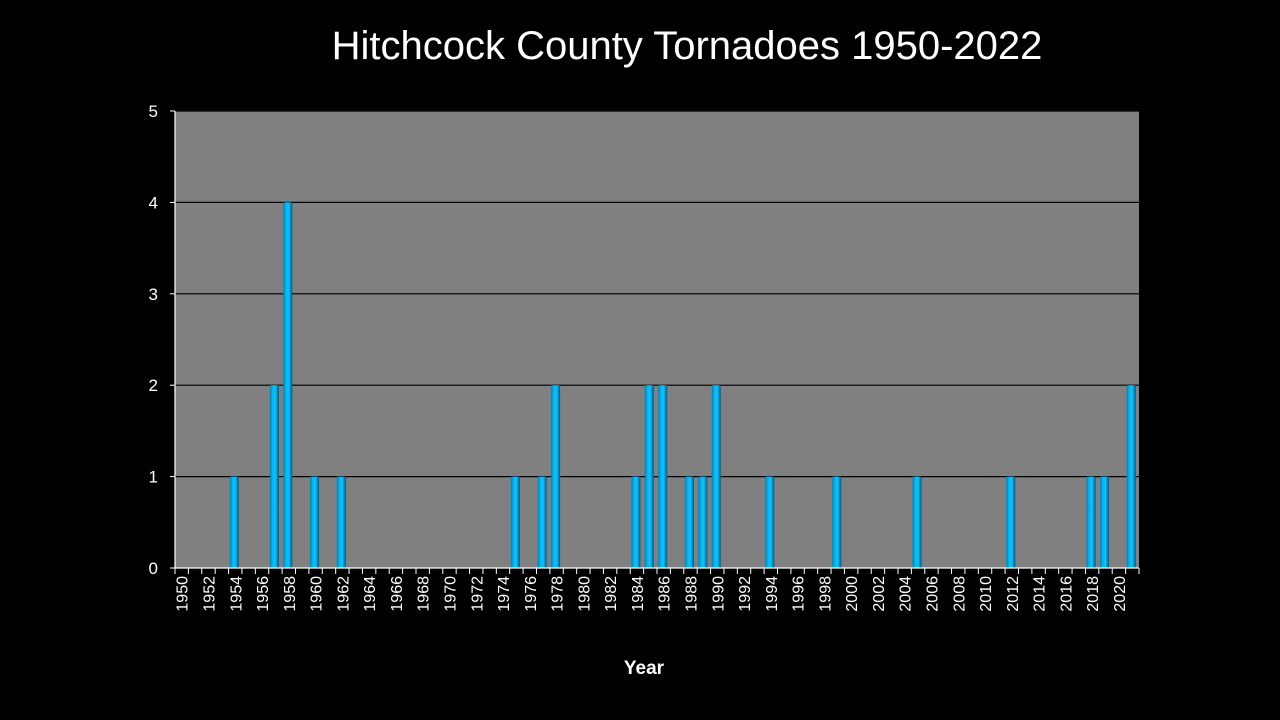 The width and height of the screenshot is (1280, 720). What do you see at coordinates (1013, 594) in the screenshot?
I see `x-tick-label: 2012` at bounding box center [1013, 594].